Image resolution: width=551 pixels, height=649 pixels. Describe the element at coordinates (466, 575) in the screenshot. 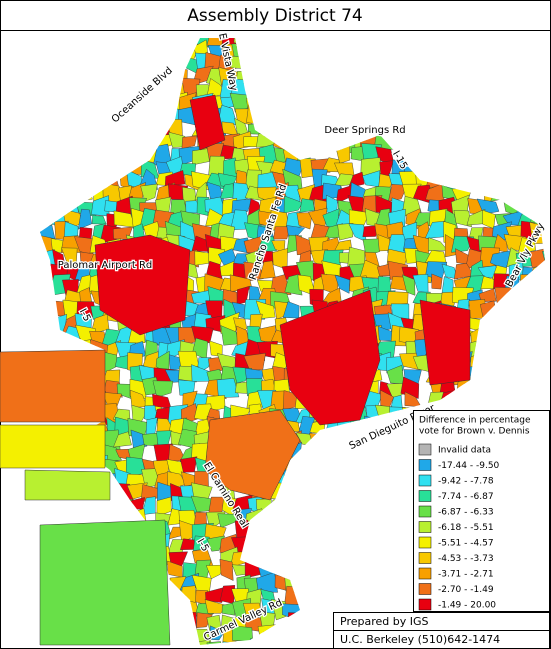

I see `legend-label: -3.71 - -2.71` at that location.